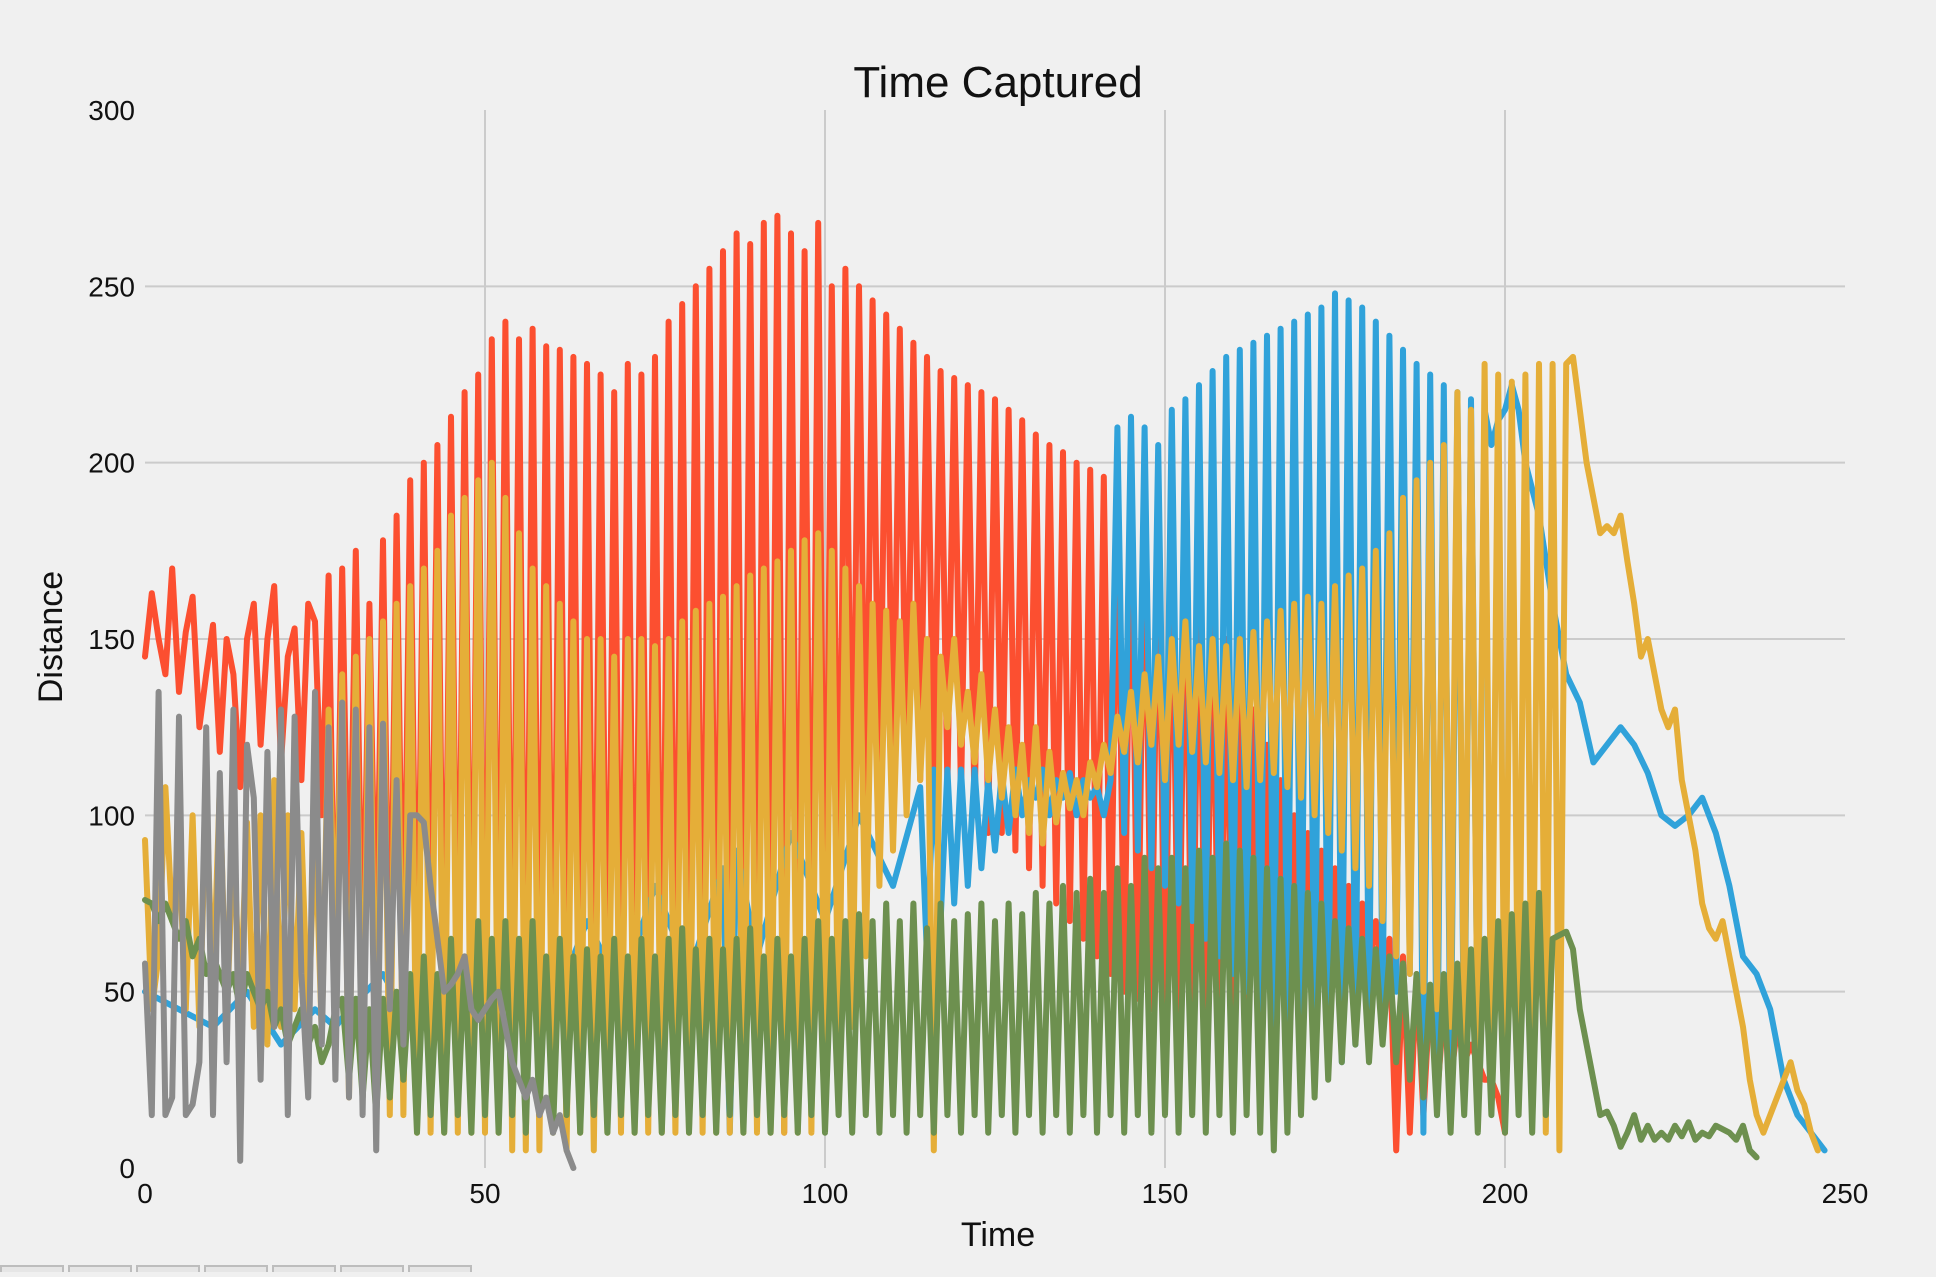  Describe the element at coordinates (997, 82) in the screenshot. I see `chart-title: Time Captured` at that location.